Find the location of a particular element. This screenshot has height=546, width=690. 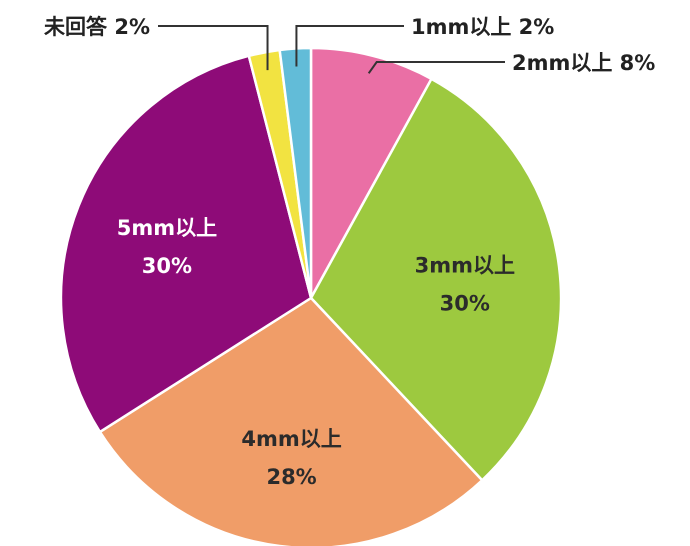

outside-label-1mm-or-more: 1mm以上 2% is located at coordinates (482, 27).